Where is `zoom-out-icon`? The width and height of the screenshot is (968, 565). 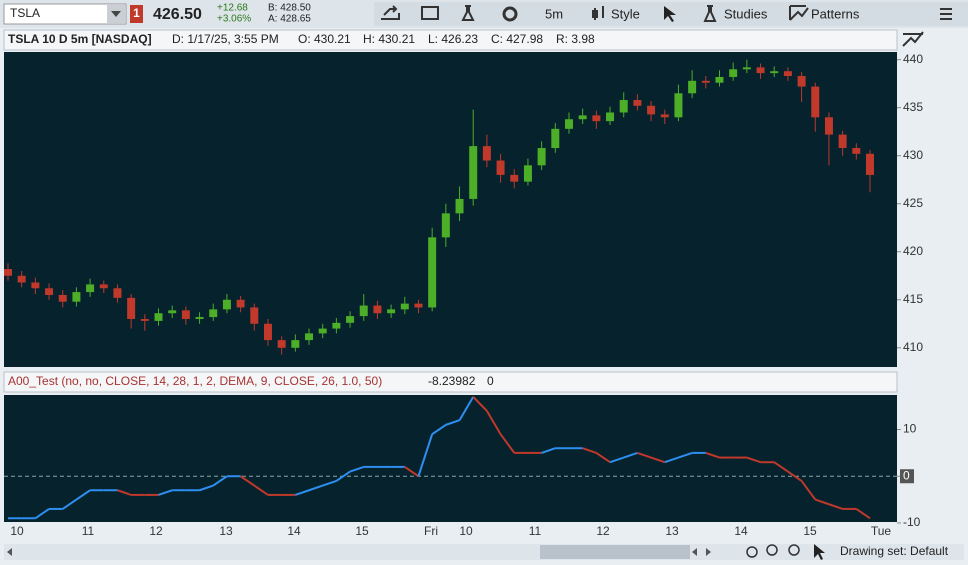 zoom-out-icon is located at coordinates (794, 550).